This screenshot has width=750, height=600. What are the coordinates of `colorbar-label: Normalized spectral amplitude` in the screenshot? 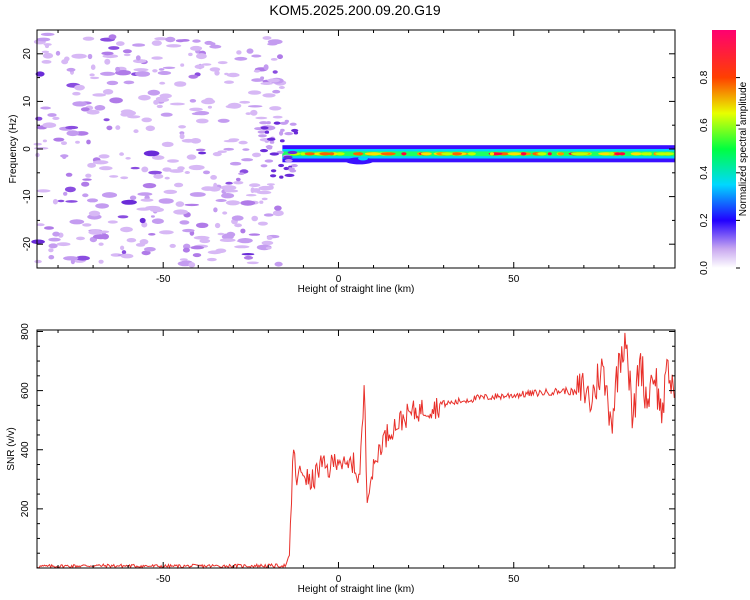 It's located at (743, 148).